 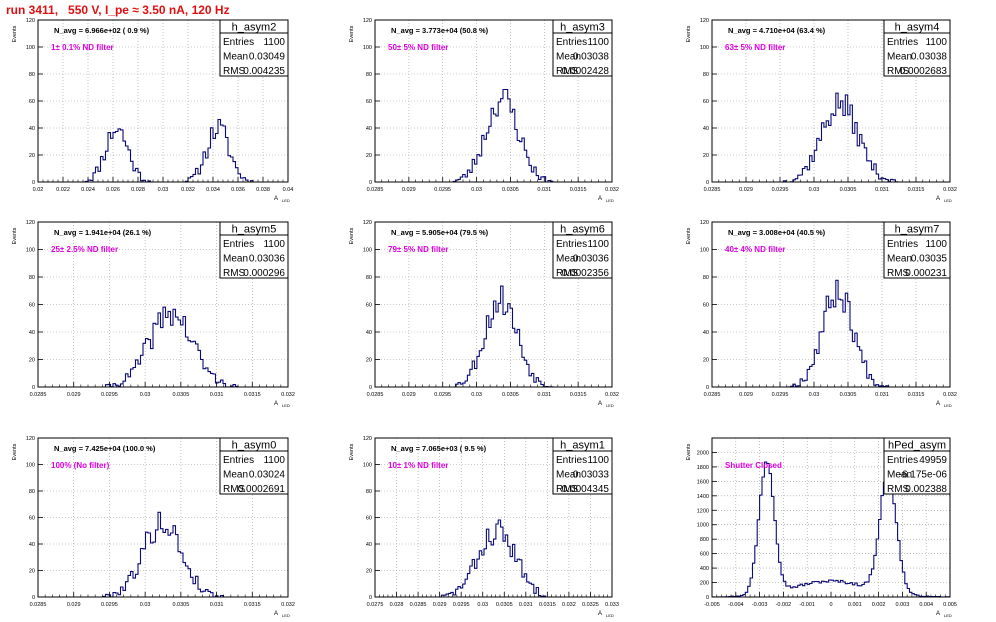 What do you see at coordinates (582, 28) in the screenshot?
I see `stats-box-title: h_asym3` at bounding box center [582, 28].